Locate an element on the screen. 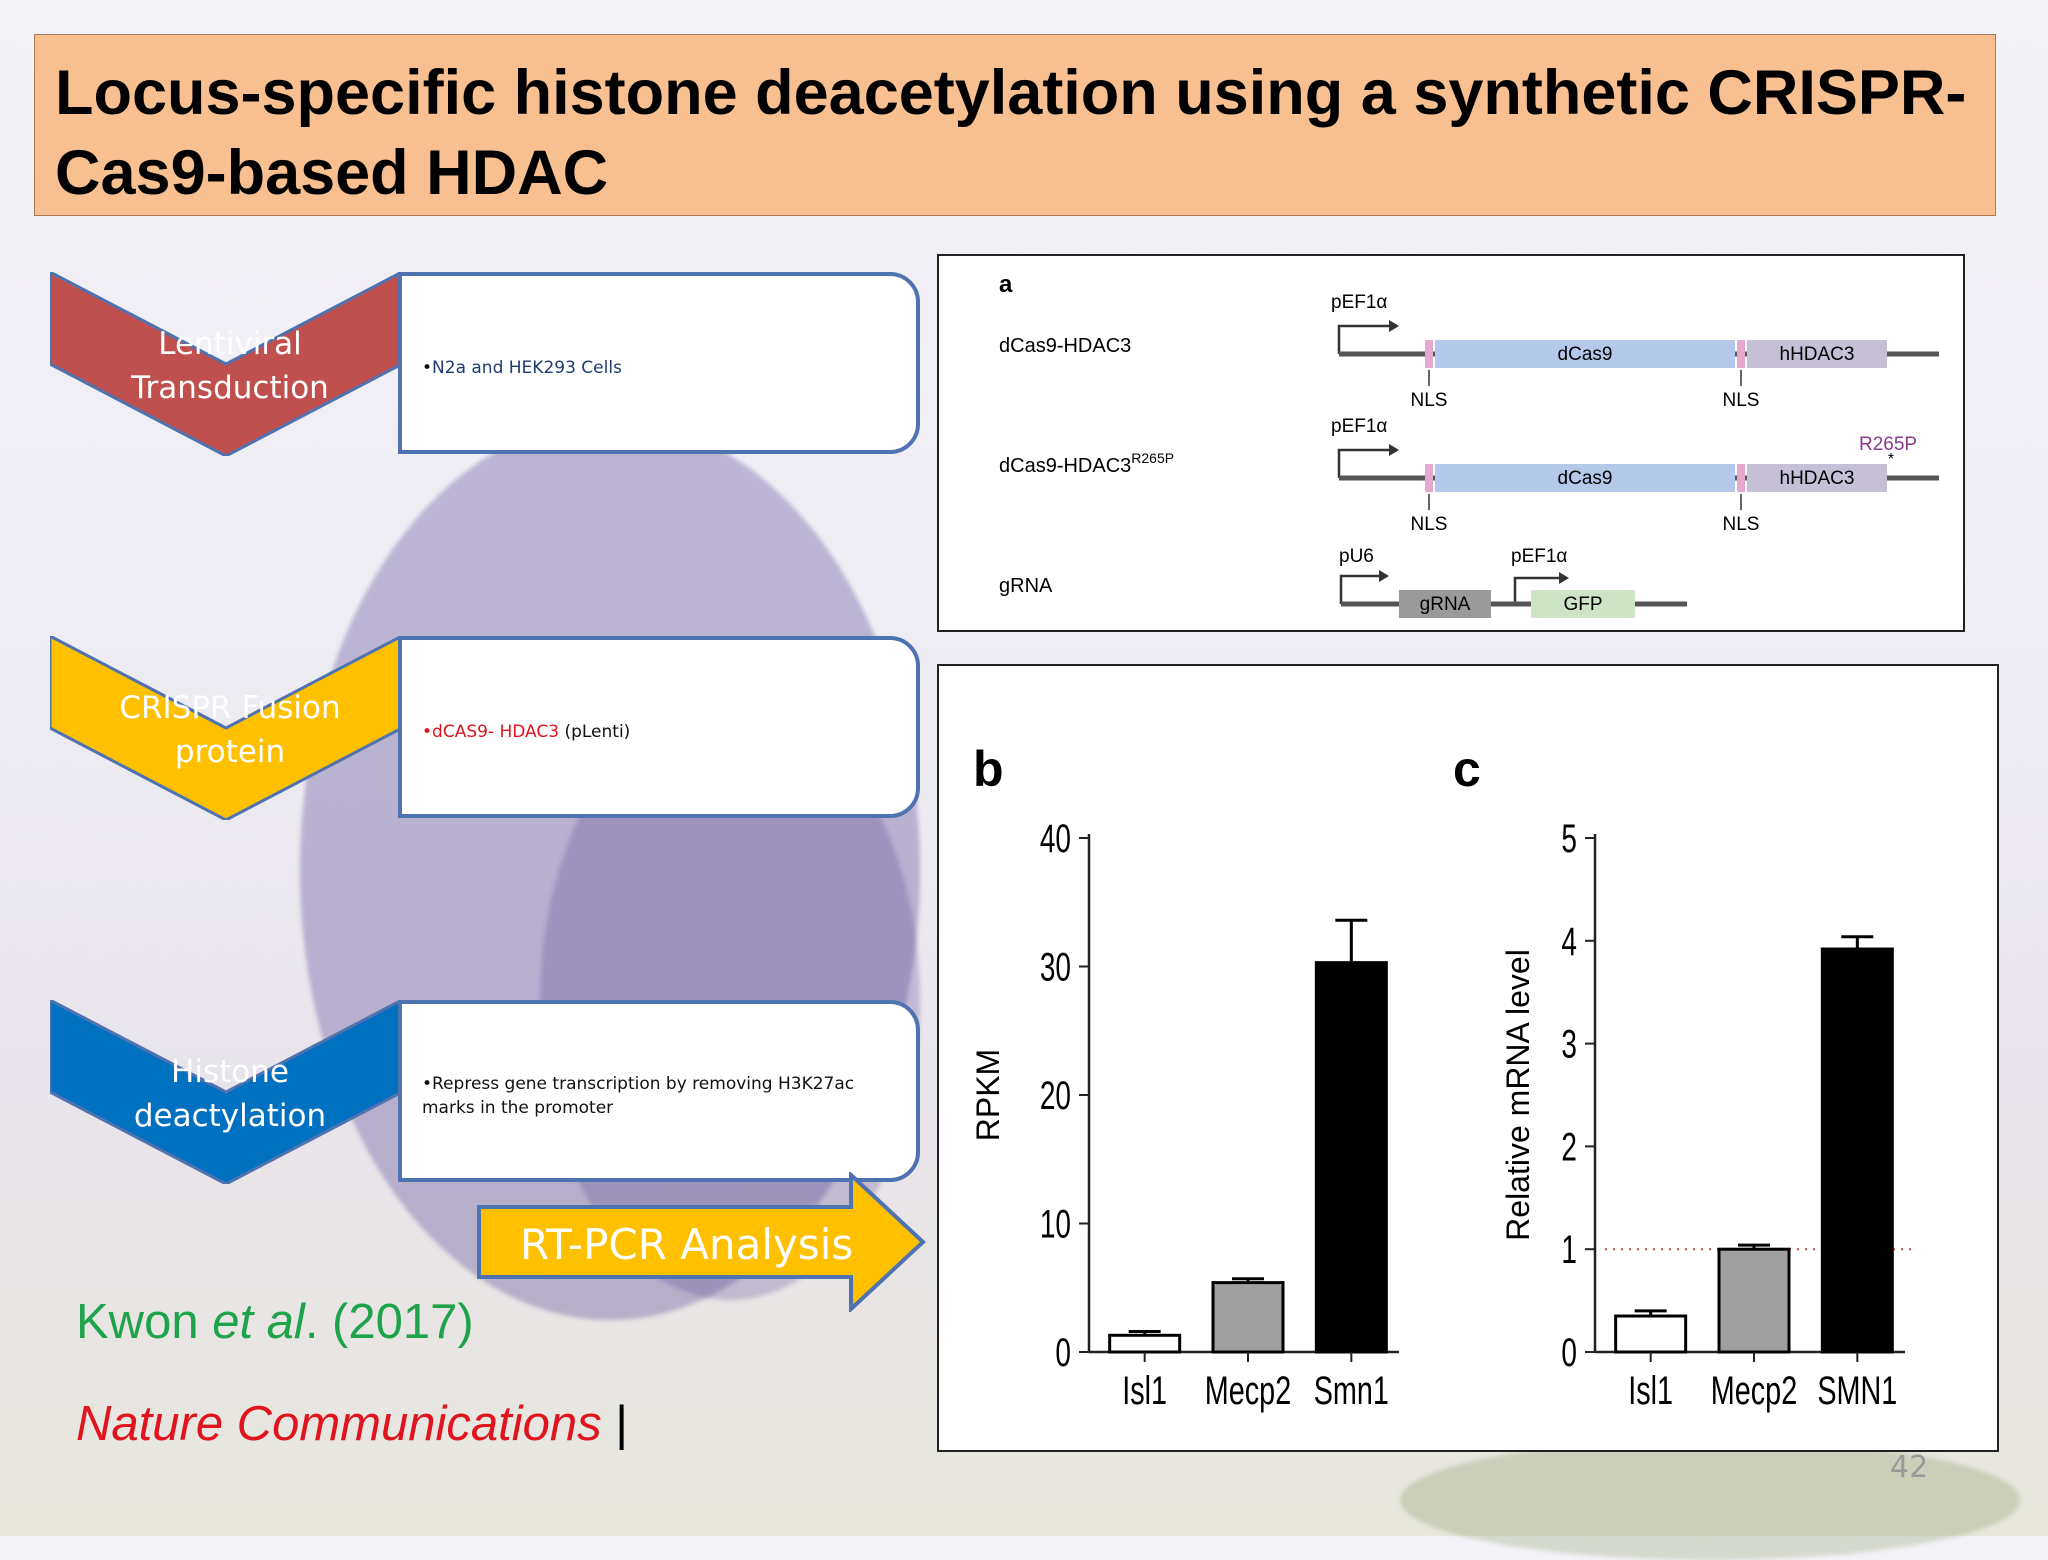 This screenshot has width=2048, height=1560. gfp-block is located at coordinates (1583, 604).